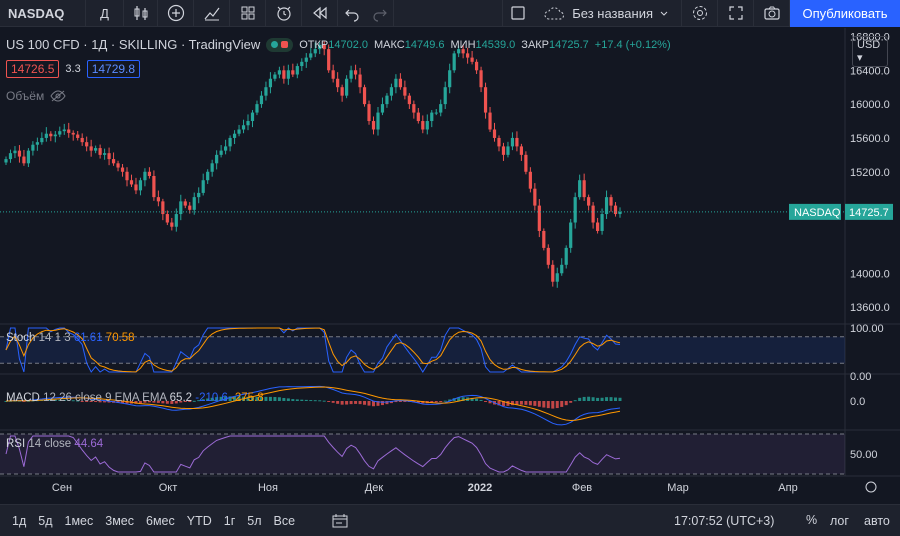  Describe the element at coordinates (724, 521) in the screenshot. I see `clock-timezone: 17:07:52 (UTC+3)` at that location.